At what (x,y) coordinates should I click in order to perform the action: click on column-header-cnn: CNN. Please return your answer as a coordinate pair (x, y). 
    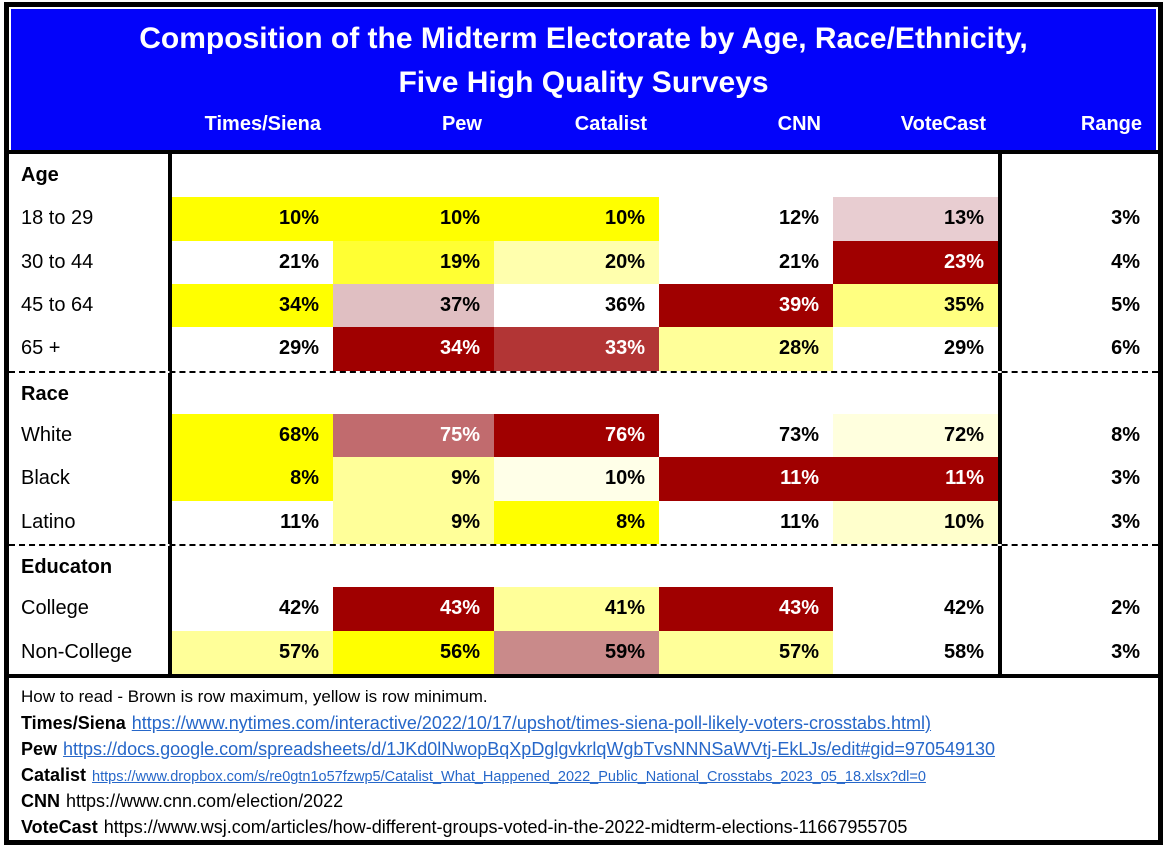
    Looking at the image, I should click on (799, 124).